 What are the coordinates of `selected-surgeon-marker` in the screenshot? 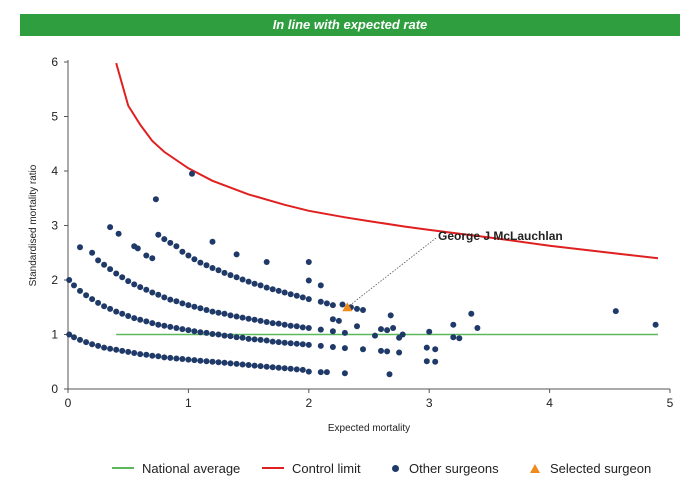 It's located at (347, 307).